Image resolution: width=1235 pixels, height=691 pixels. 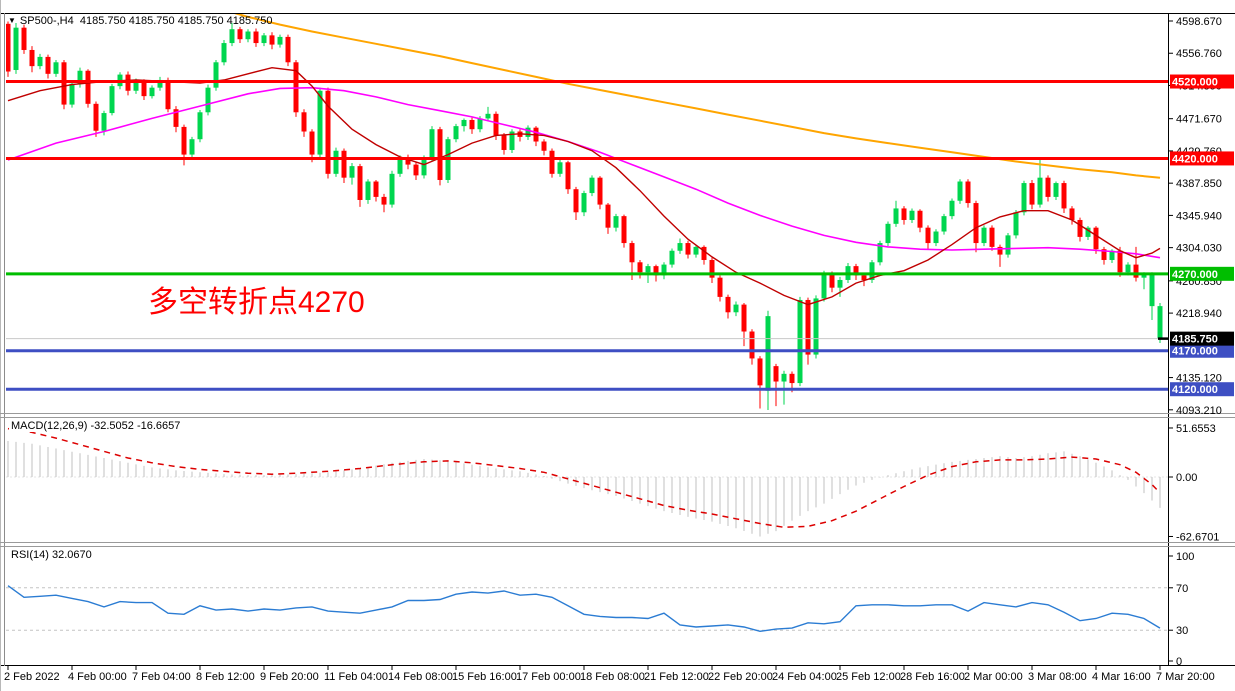 I want to click on svg-text: 4520.000, so click(x=1195, y=83).